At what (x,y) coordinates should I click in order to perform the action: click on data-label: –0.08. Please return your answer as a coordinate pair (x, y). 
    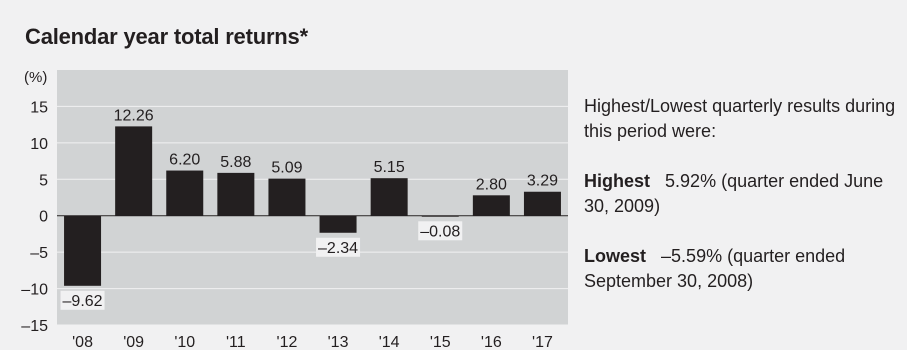
    Looking at the image, I should click on (440, 231).